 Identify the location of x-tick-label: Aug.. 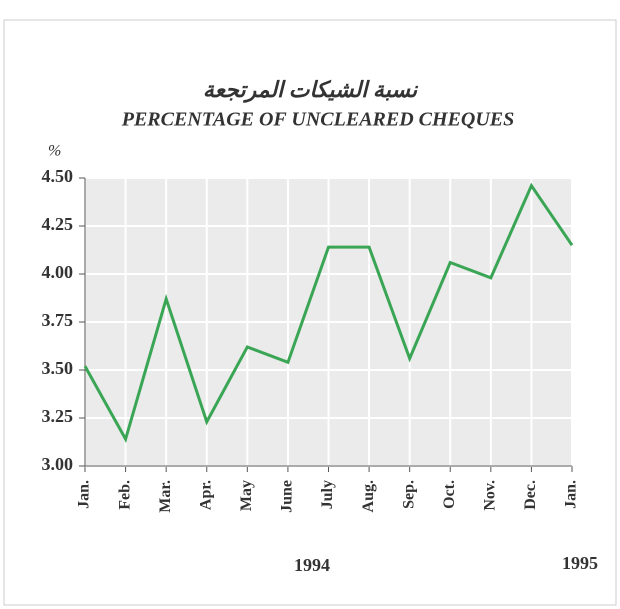
(368, 496).